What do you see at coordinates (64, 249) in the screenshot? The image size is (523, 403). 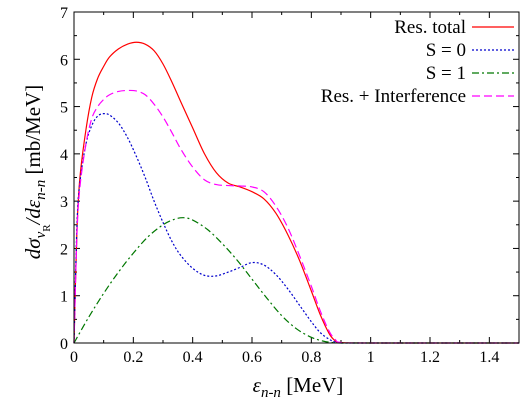 I see `y-tick-label: 2` at bounding box center [64, 249].